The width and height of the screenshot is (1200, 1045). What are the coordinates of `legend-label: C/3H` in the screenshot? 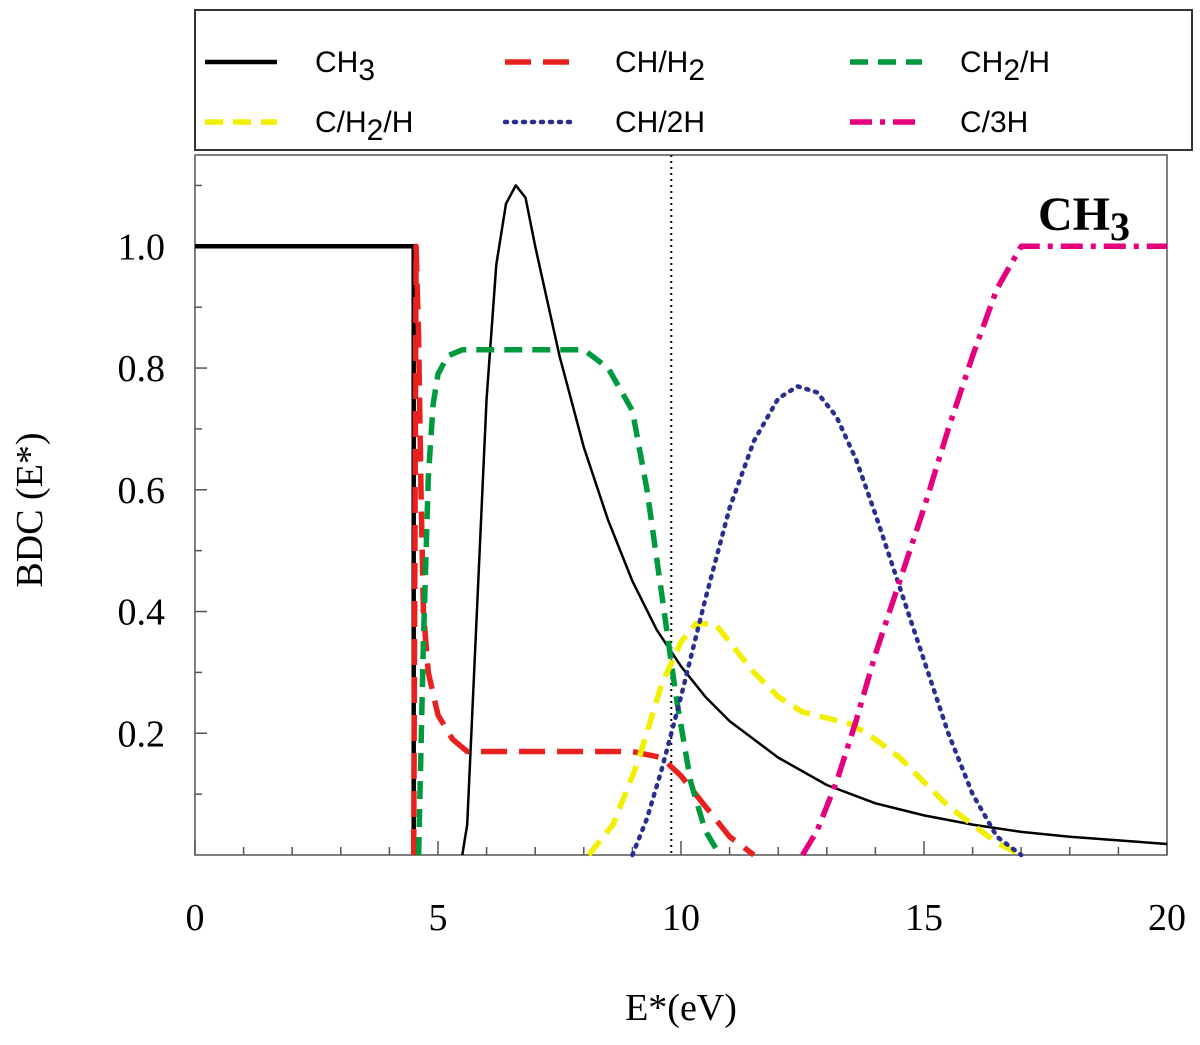 It's located at (994, 122).